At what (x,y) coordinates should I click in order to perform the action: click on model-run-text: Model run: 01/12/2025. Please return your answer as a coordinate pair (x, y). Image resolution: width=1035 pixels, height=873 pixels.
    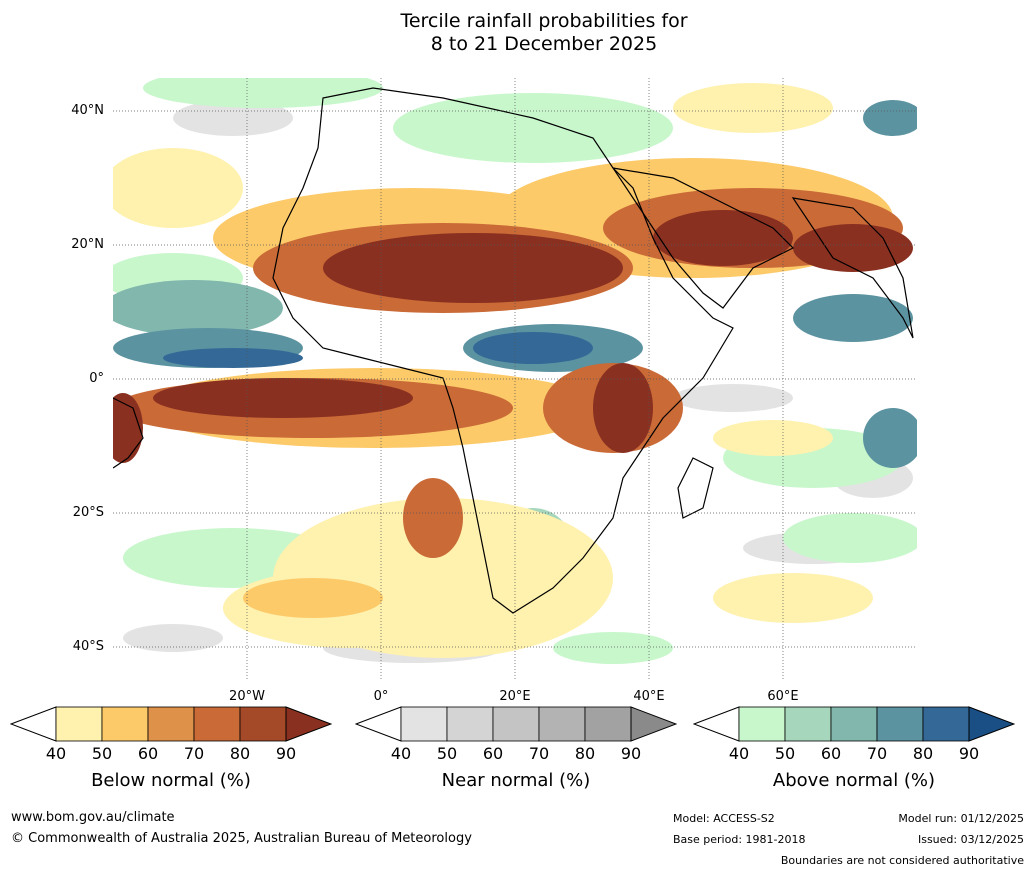
    Looking at the image, I should click on (961, 818).